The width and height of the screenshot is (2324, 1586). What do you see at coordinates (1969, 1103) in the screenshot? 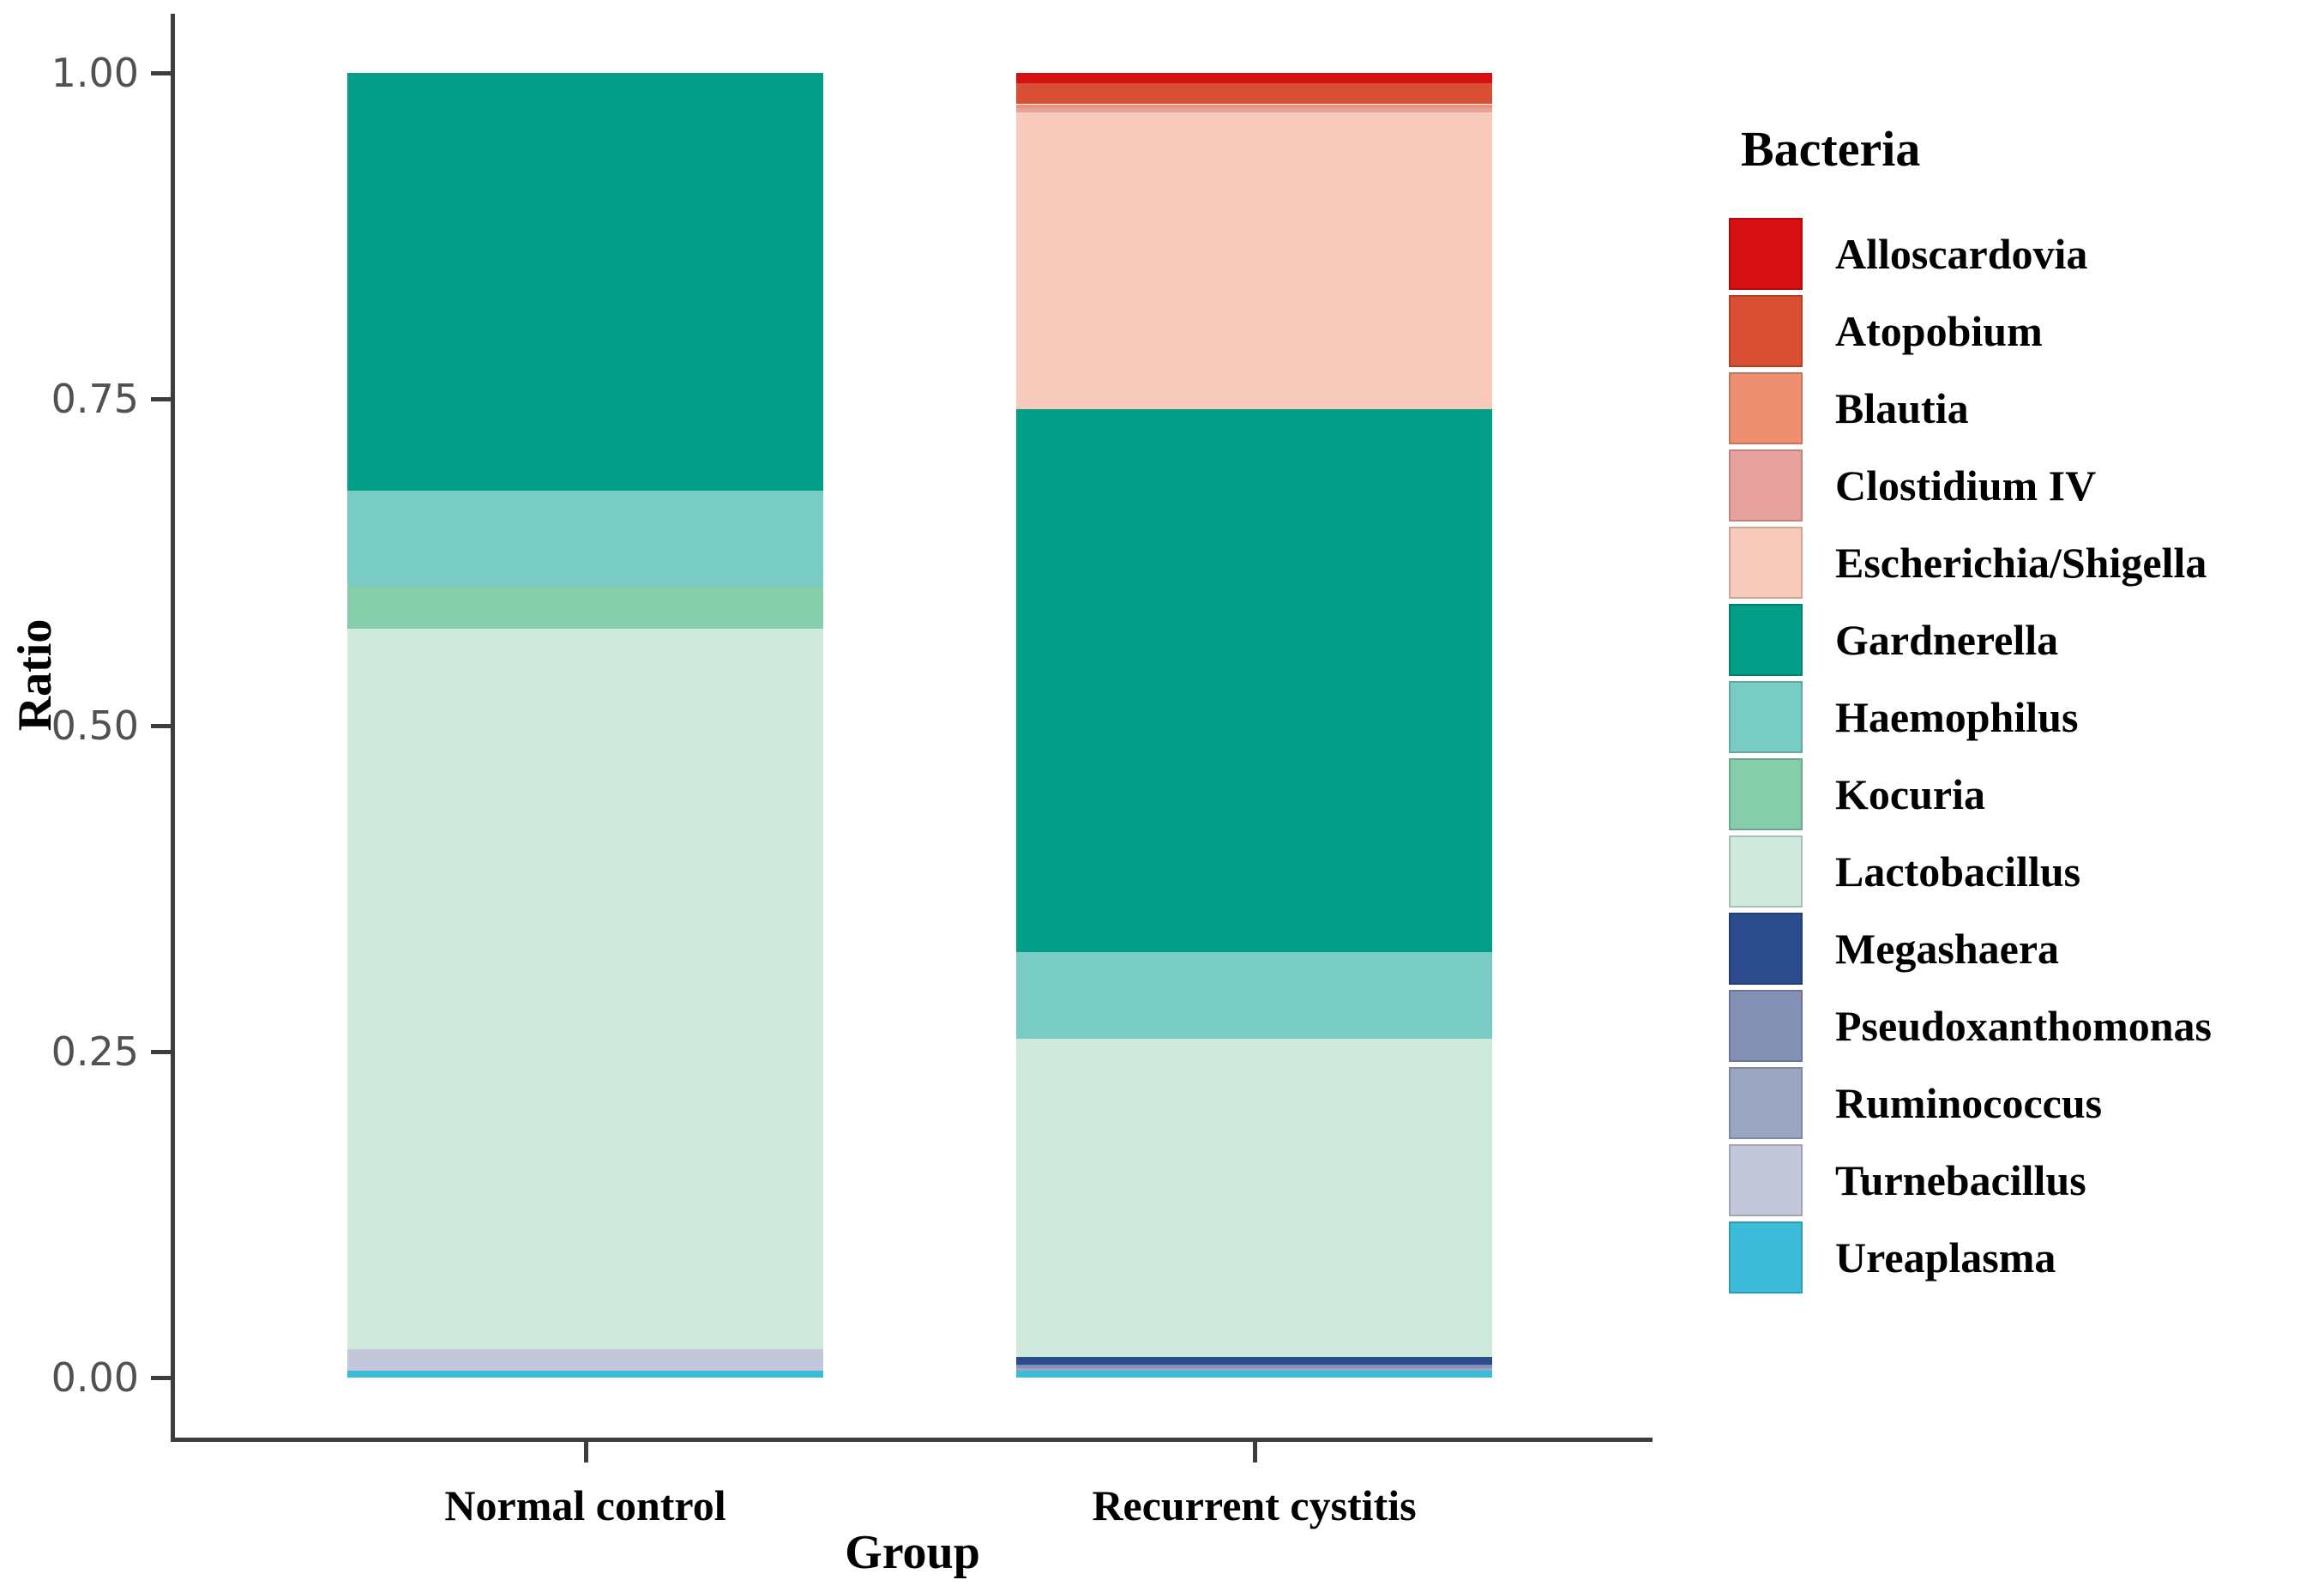
I see `legend-label-ruminococcus: Ruminococcus` at bounding box center [1969, 1103].